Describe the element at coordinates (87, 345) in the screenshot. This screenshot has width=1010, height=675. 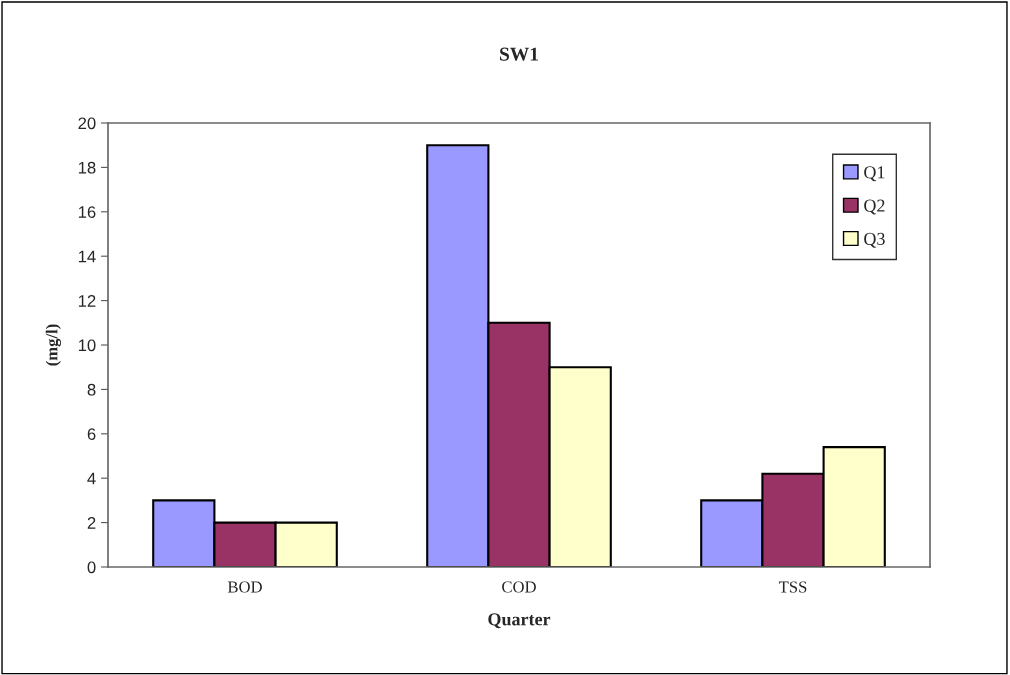
I see `y-tick-label: 10` at that location.